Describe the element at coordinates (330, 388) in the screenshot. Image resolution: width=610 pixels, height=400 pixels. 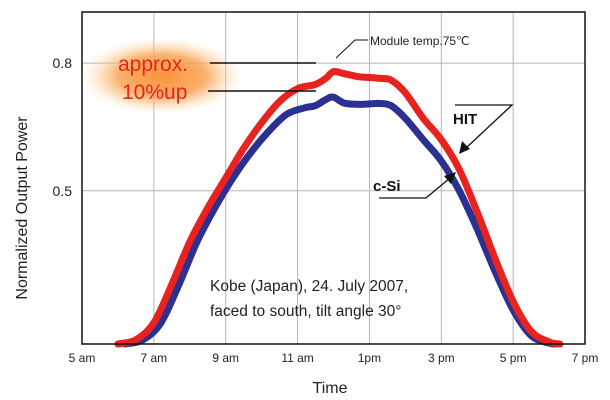
I see `x-axis-title: Time` at that location.